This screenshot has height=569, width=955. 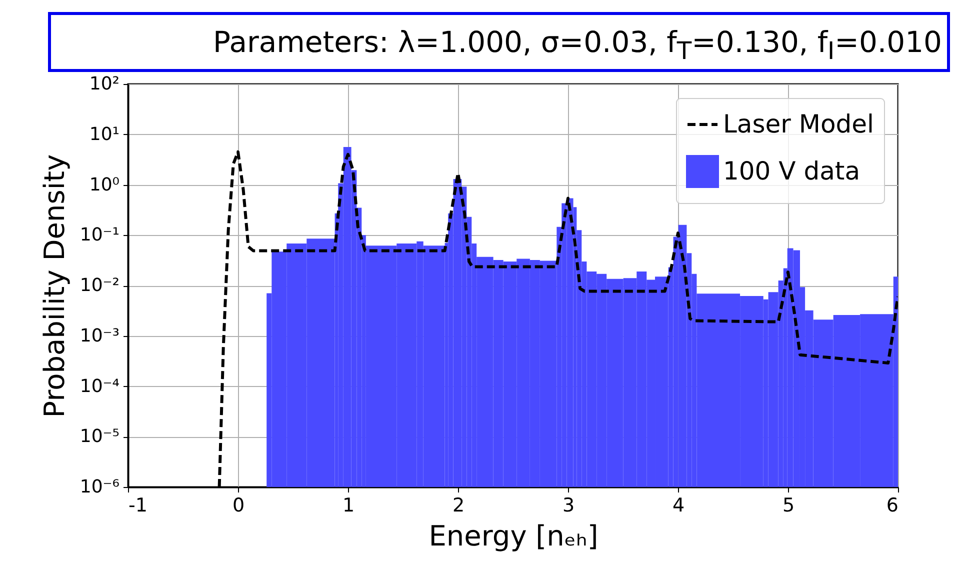 What do you see at coordinates (104, 185) in the screenshot?
I see `y-tick-label: 10⁰` at bounding box center [104, 185].